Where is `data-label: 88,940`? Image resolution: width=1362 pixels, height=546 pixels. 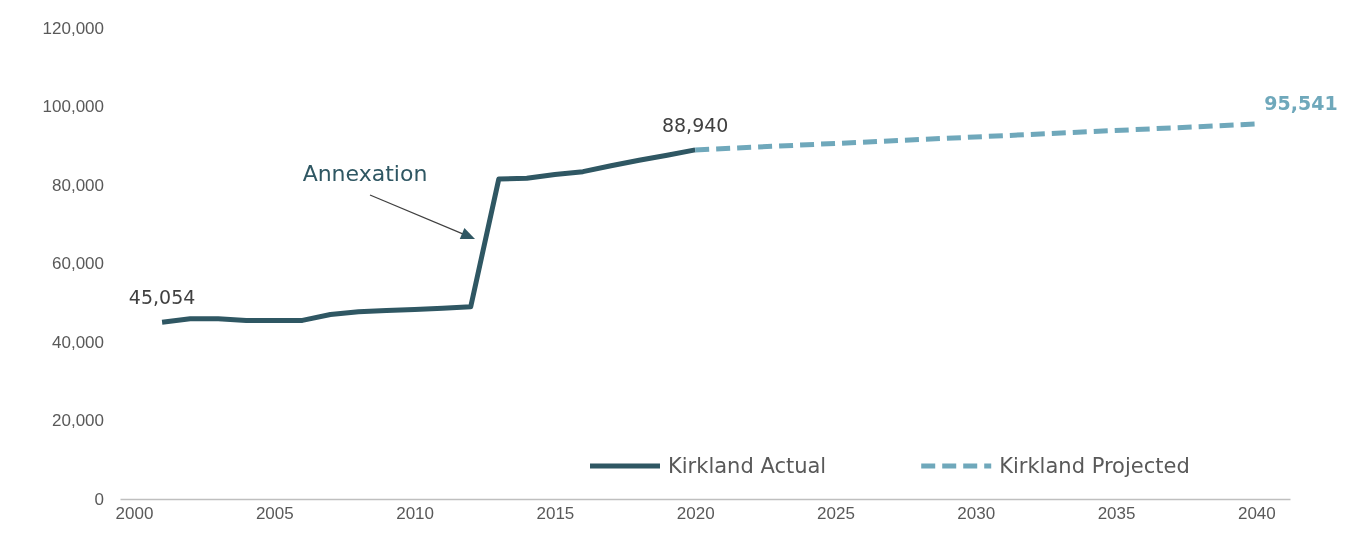
data-label: 88,940 is located at coordinates (695, 124).